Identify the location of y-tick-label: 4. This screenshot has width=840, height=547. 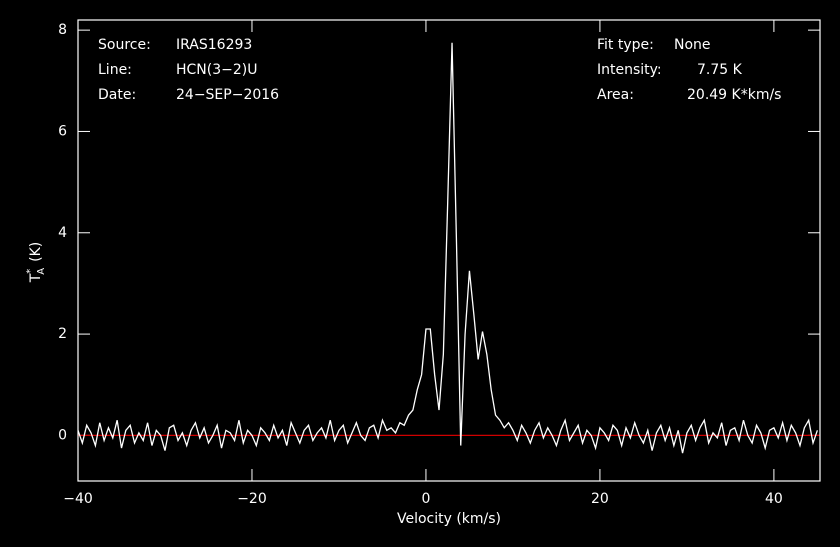
(62, 233).